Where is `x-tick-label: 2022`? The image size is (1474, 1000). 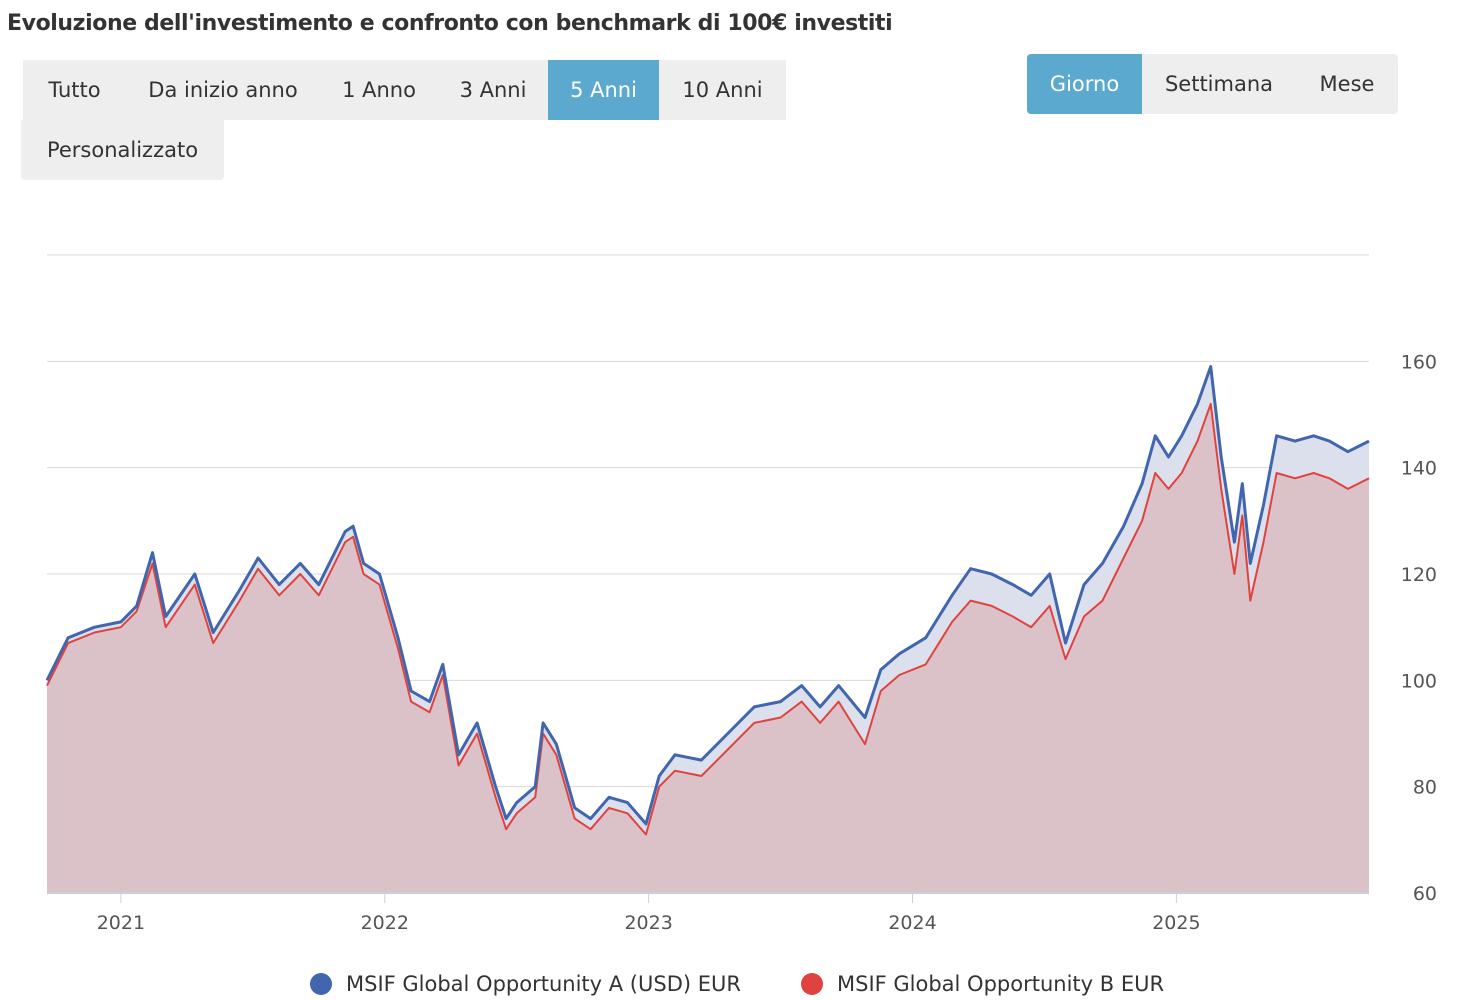
x-tick-label: 2022 is located at coordinates (385, 923).